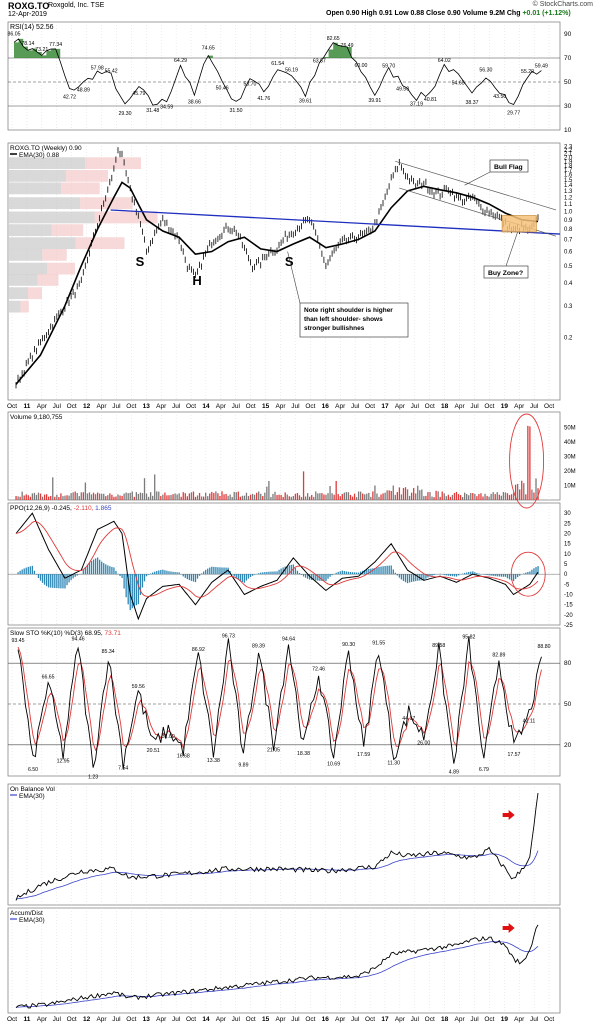  I want to click on rsi-value-label: 60.00, so click(360, 66).